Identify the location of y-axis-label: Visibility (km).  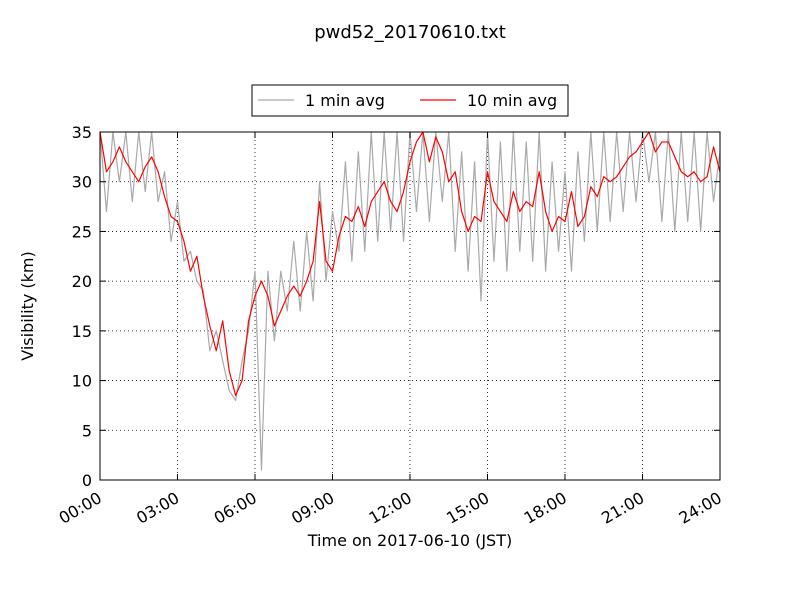
(27, 305).